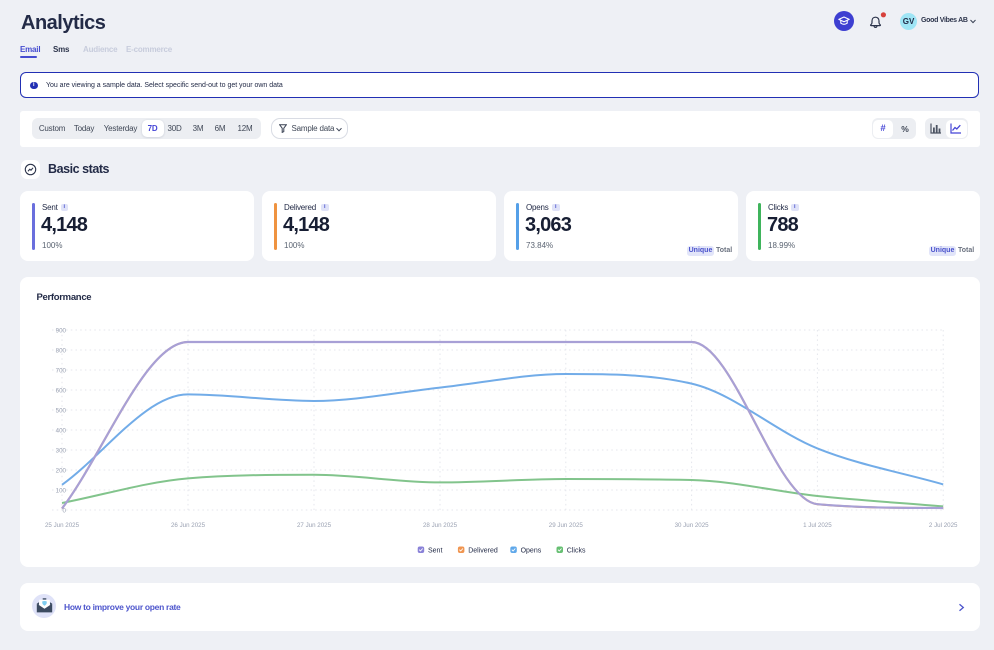 This screenshot has height=650, width=994. What do you see at coordinates (61, 391) in the screenshot?
I see `svg-text: 600` at bounding box center [61, 391].